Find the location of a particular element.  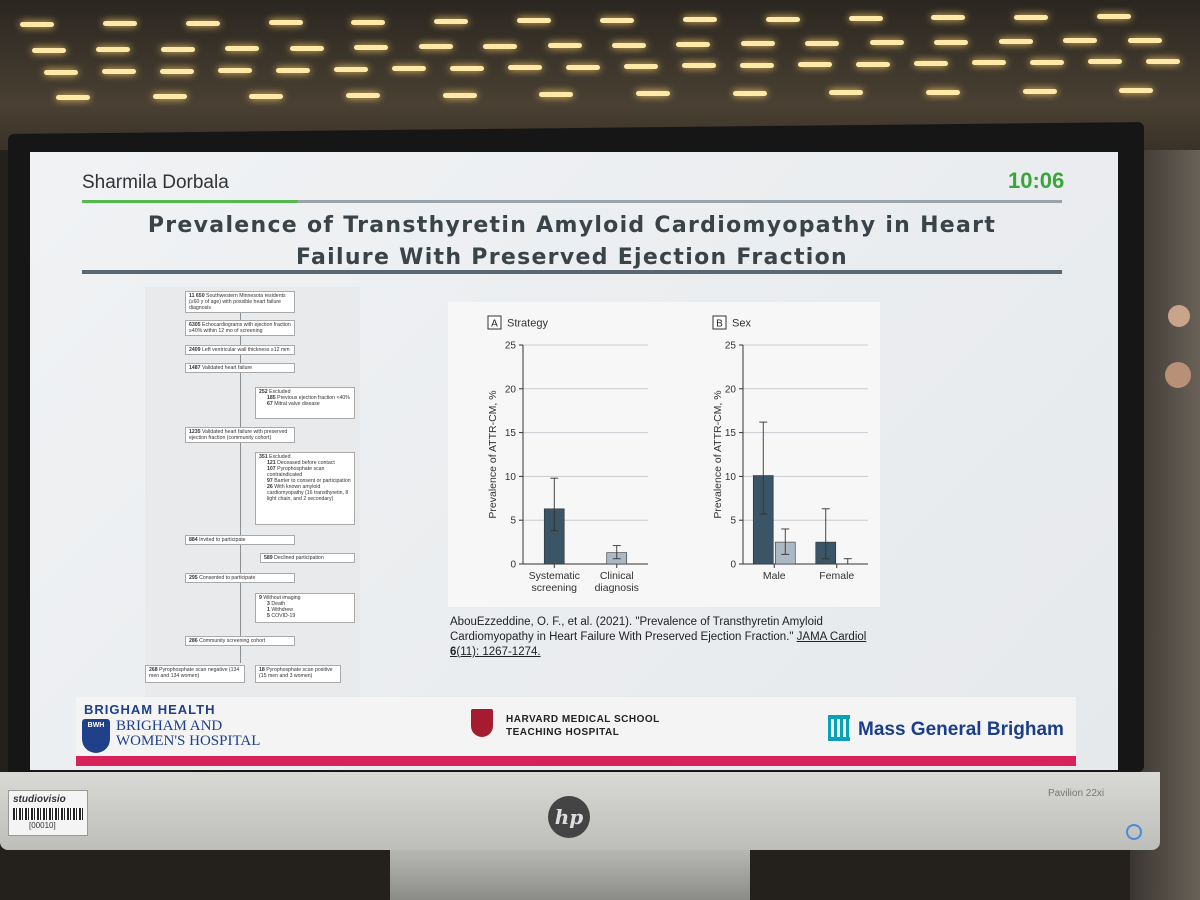

citation-journal-link: JAMA Cardiol is located at coordinates (831, 637).